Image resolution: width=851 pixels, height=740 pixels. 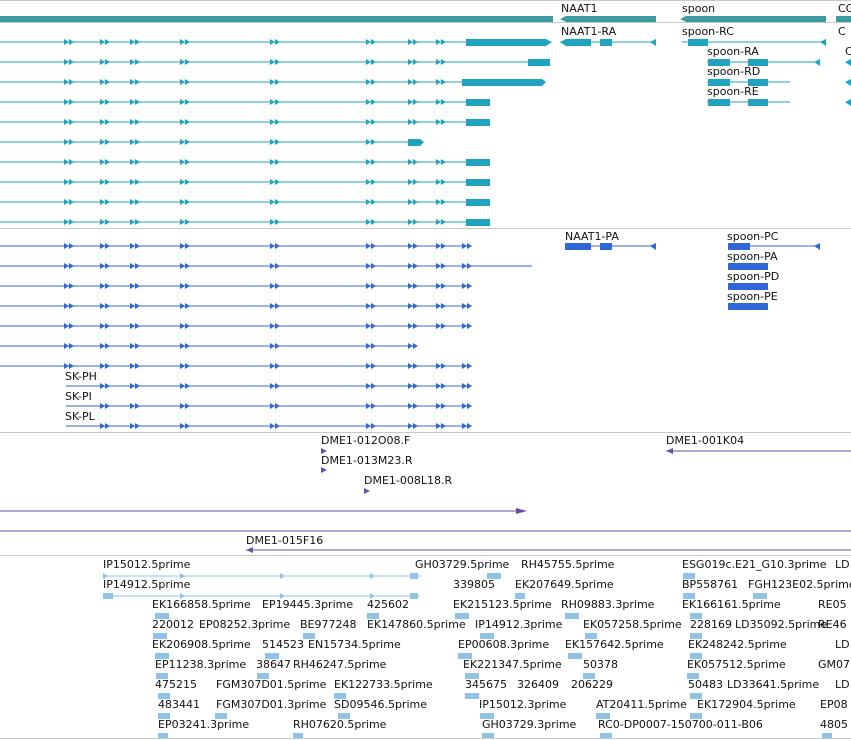 What do you see at coordinates (283, 644) in the screenshot?
I see `est-label: 514523` at bounding box center [283, 644].